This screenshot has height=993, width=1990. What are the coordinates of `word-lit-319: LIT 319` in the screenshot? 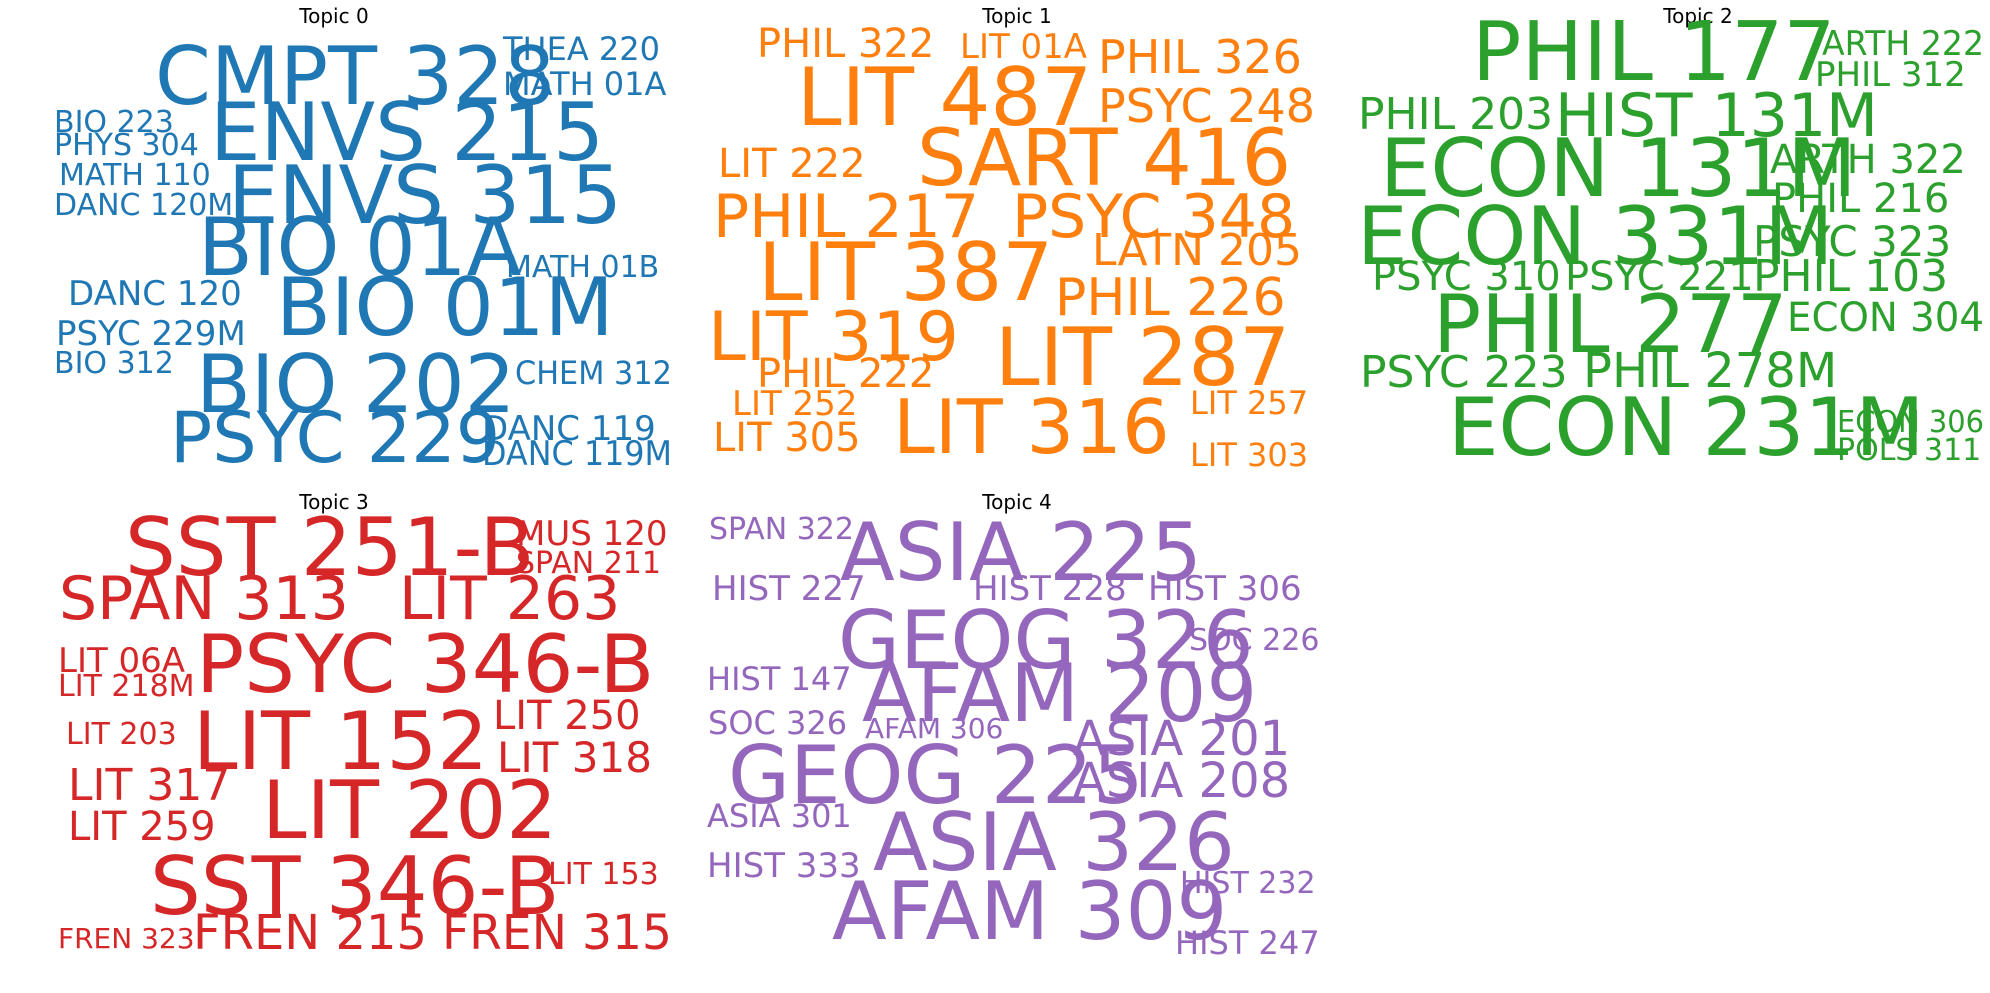 It's located at (833, 337).